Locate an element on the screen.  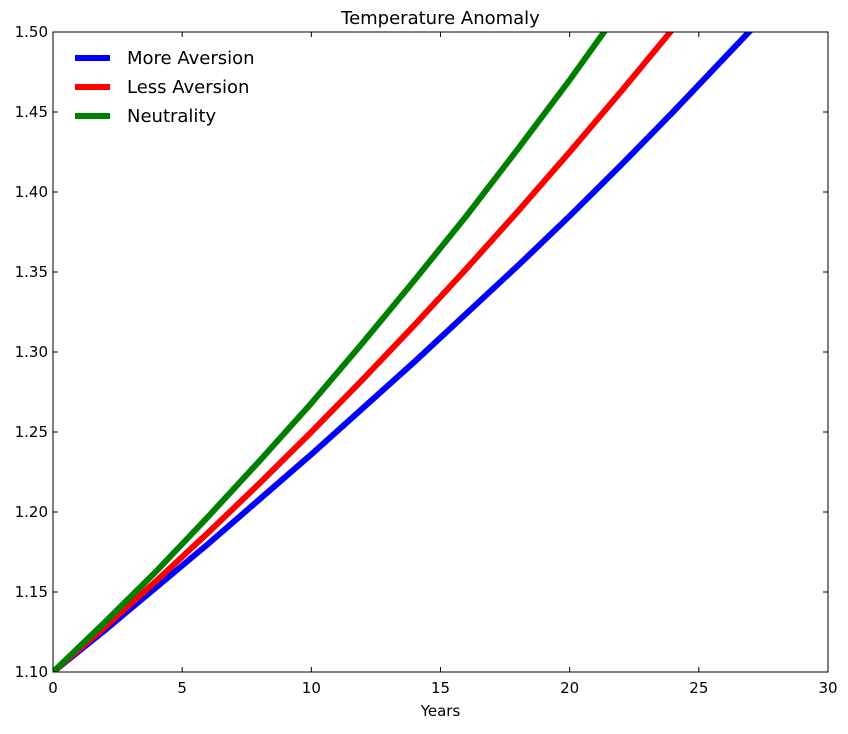
y-tick-label: 1.50 is located at coordinates (31, 32).